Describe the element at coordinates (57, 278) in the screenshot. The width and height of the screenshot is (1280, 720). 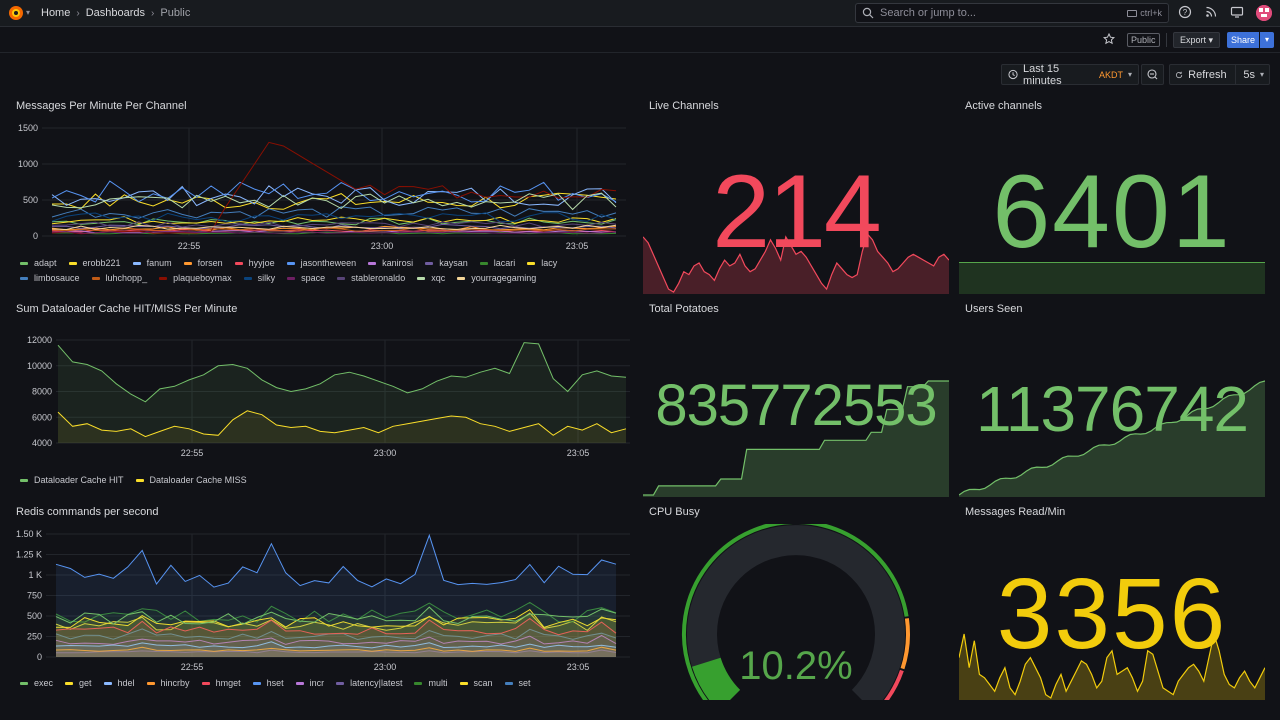
I see `legend-label: limbosauce` at that location.